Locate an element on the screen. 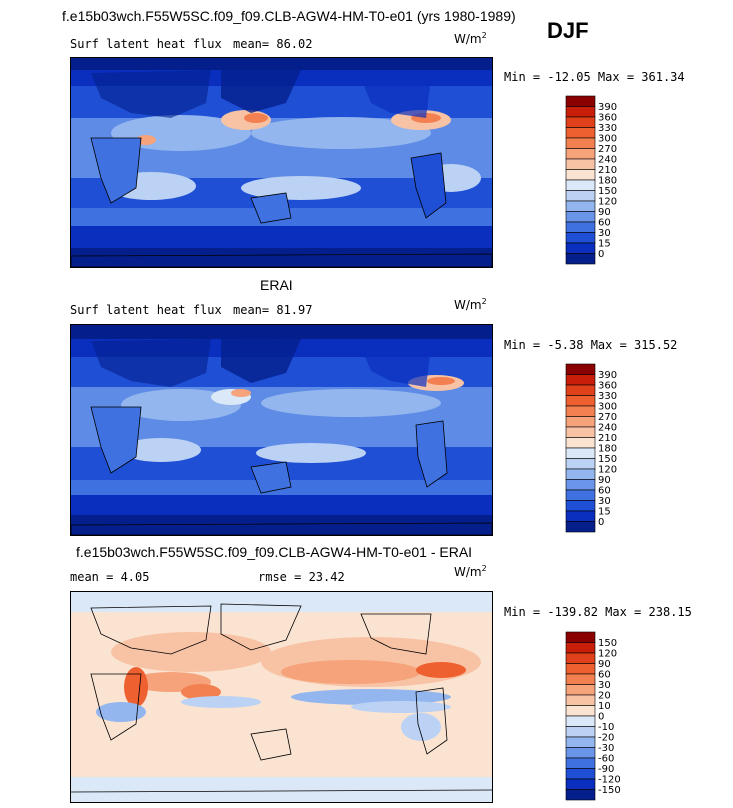 The height and width of the screenshot is (808, 733). colorbar-tick-label: -20 is located at coordinates (606, 738).